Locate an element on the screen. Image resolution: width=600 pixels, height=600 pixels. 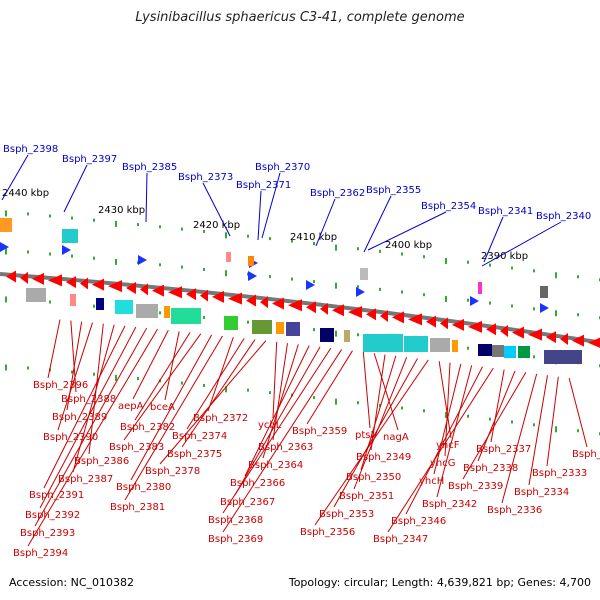
bottom-gene-label: Bsph_2390 is located at coordinates (70, 437).